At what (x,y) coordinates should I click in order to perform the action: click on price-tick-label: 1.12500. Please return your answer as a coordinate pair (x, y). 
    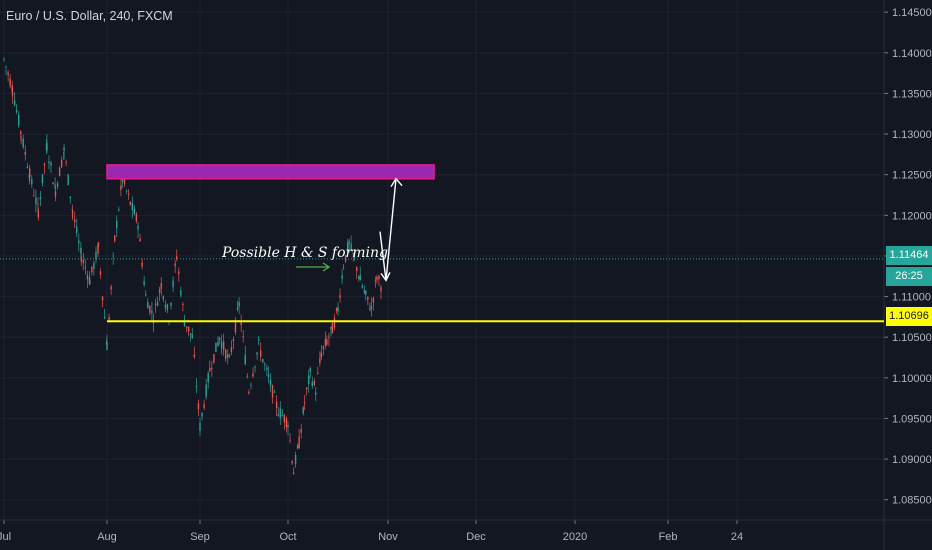
    Looking at the image, I should click on (912, 176).